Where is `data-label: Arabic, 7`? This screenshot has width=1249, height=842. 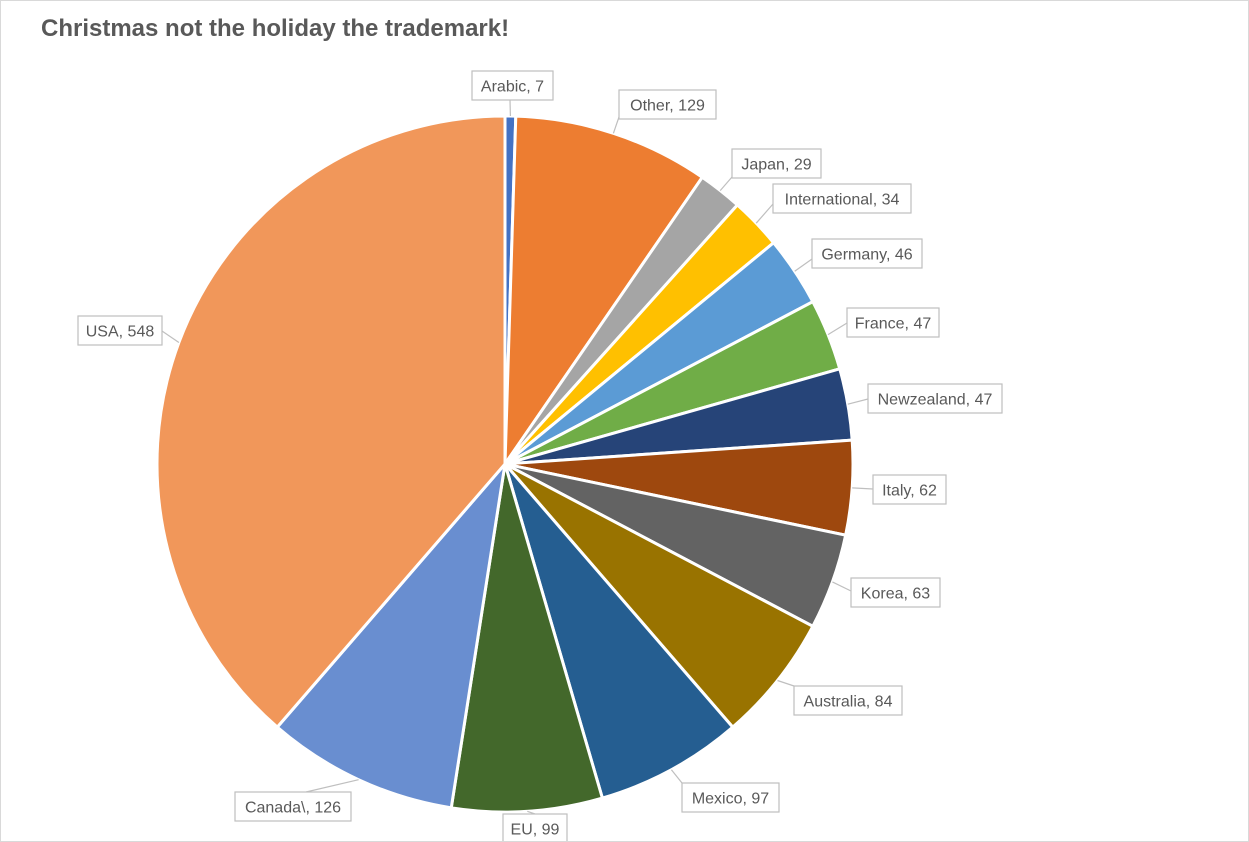 data-label: Arabic, 7 is located at coordinates (512, 85).